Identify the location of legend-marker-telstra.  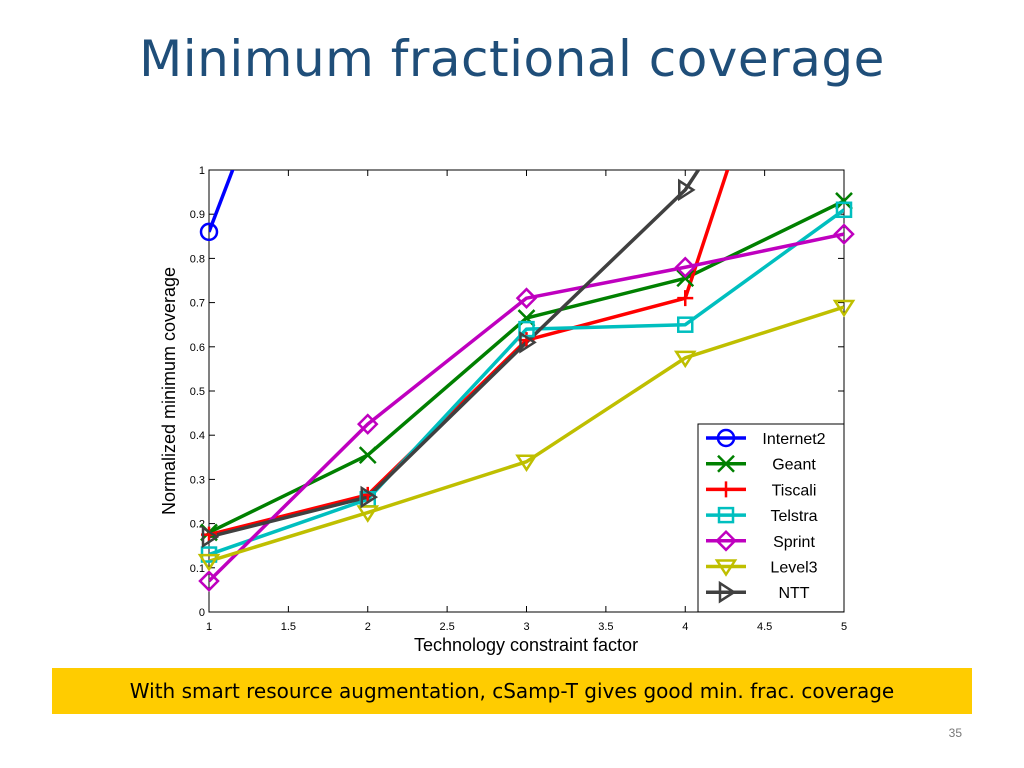
(726, 515).